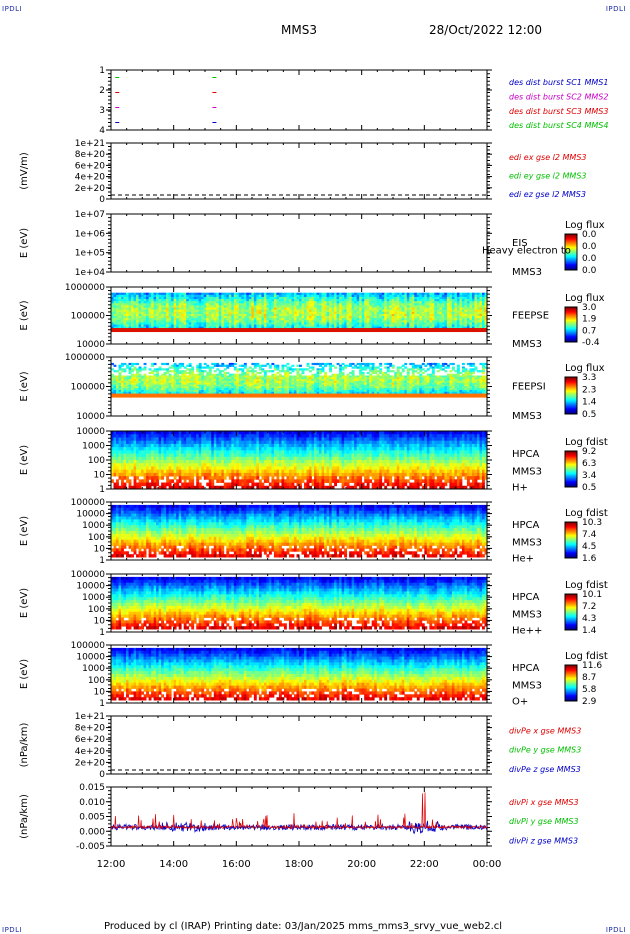  What do you see at coordinates (88, 317) in the screenshot?
I see `feeps-e-ytick-label: 100000` at bounding box center [88, 317].